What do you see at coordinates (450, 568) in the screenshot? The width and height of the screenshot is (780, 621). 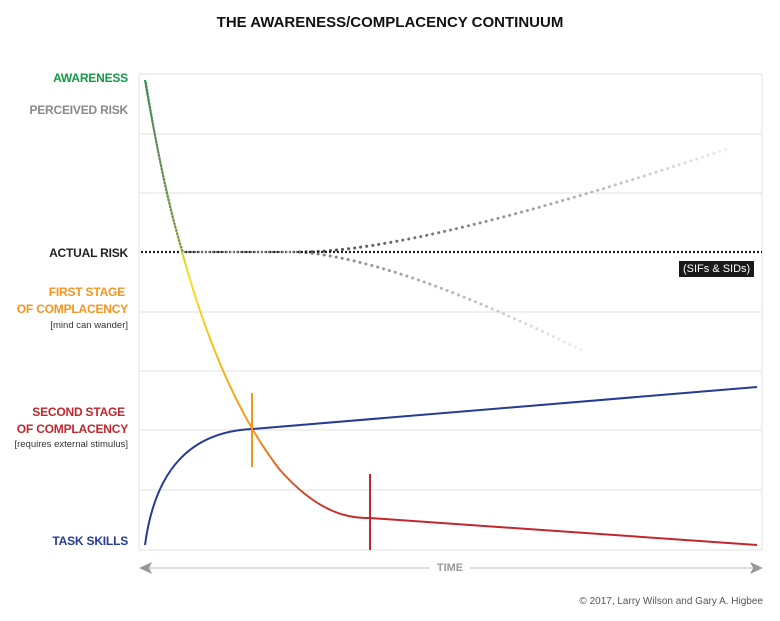 I see `x-axis-label: TIME` at bounding box center [450, 568].